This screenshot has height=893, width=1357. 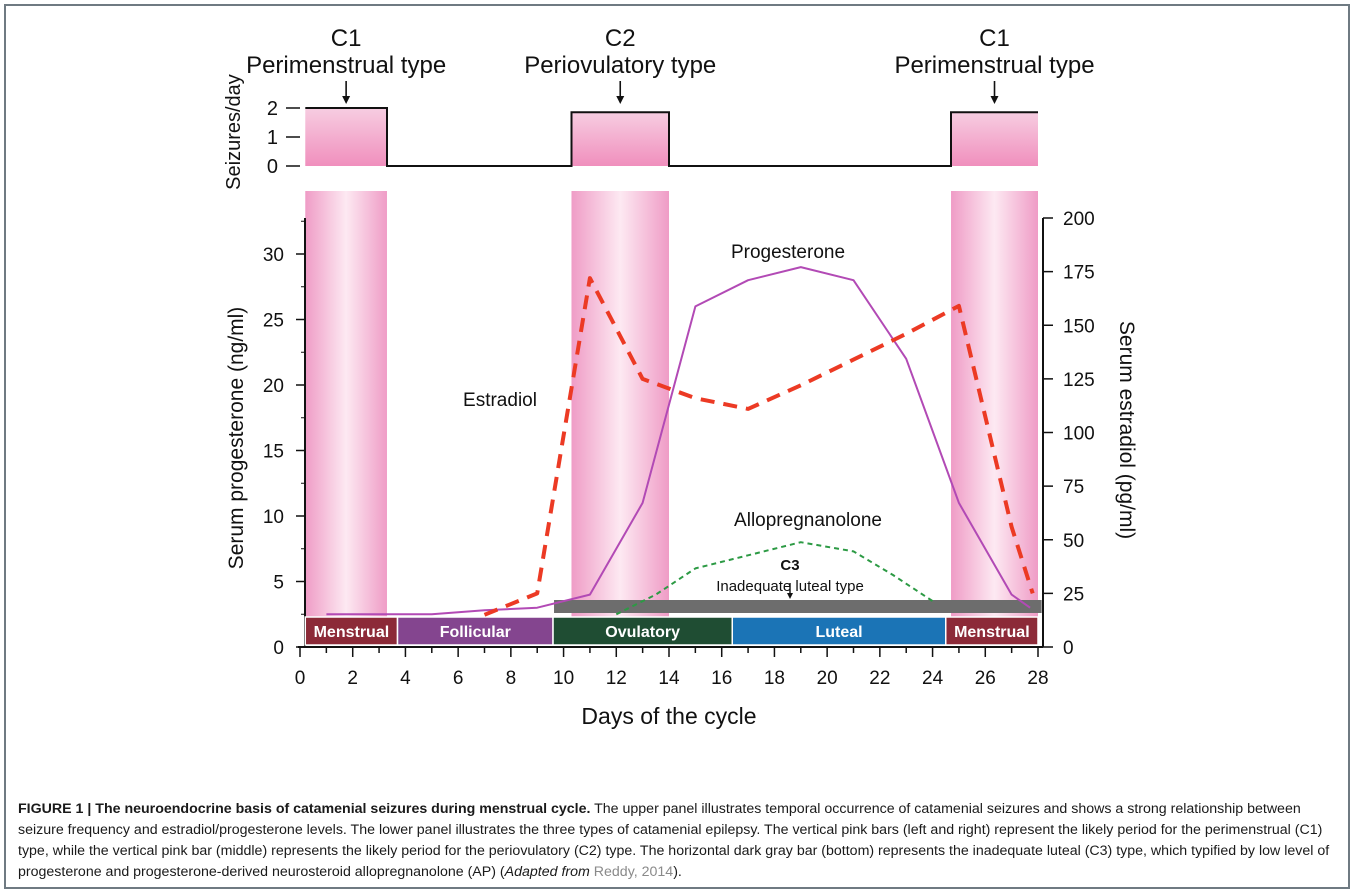 What do you see at coordinates (677, 872) in the screenshot?
I see `caption-end: ).` at bounding box center [677, 872].